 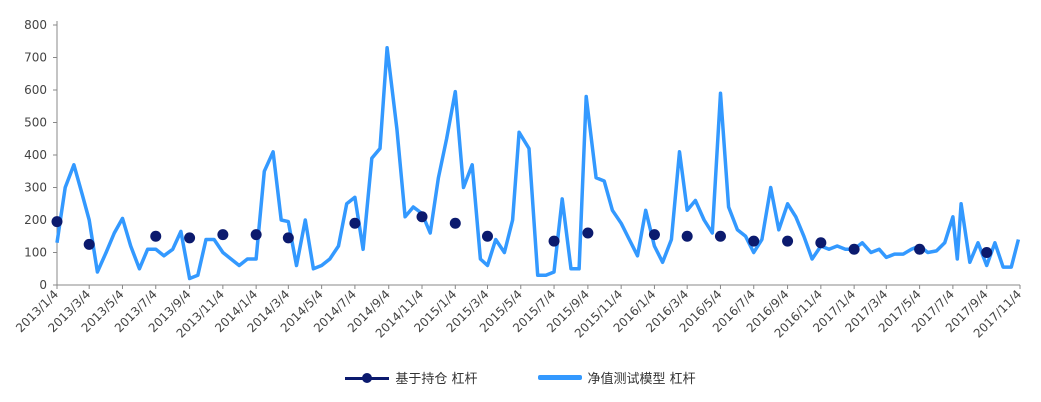 What do you see at coordinates (35, 58) in the screenshot?
I see `y-tick-label: 700` at bounding box center [35, 58].